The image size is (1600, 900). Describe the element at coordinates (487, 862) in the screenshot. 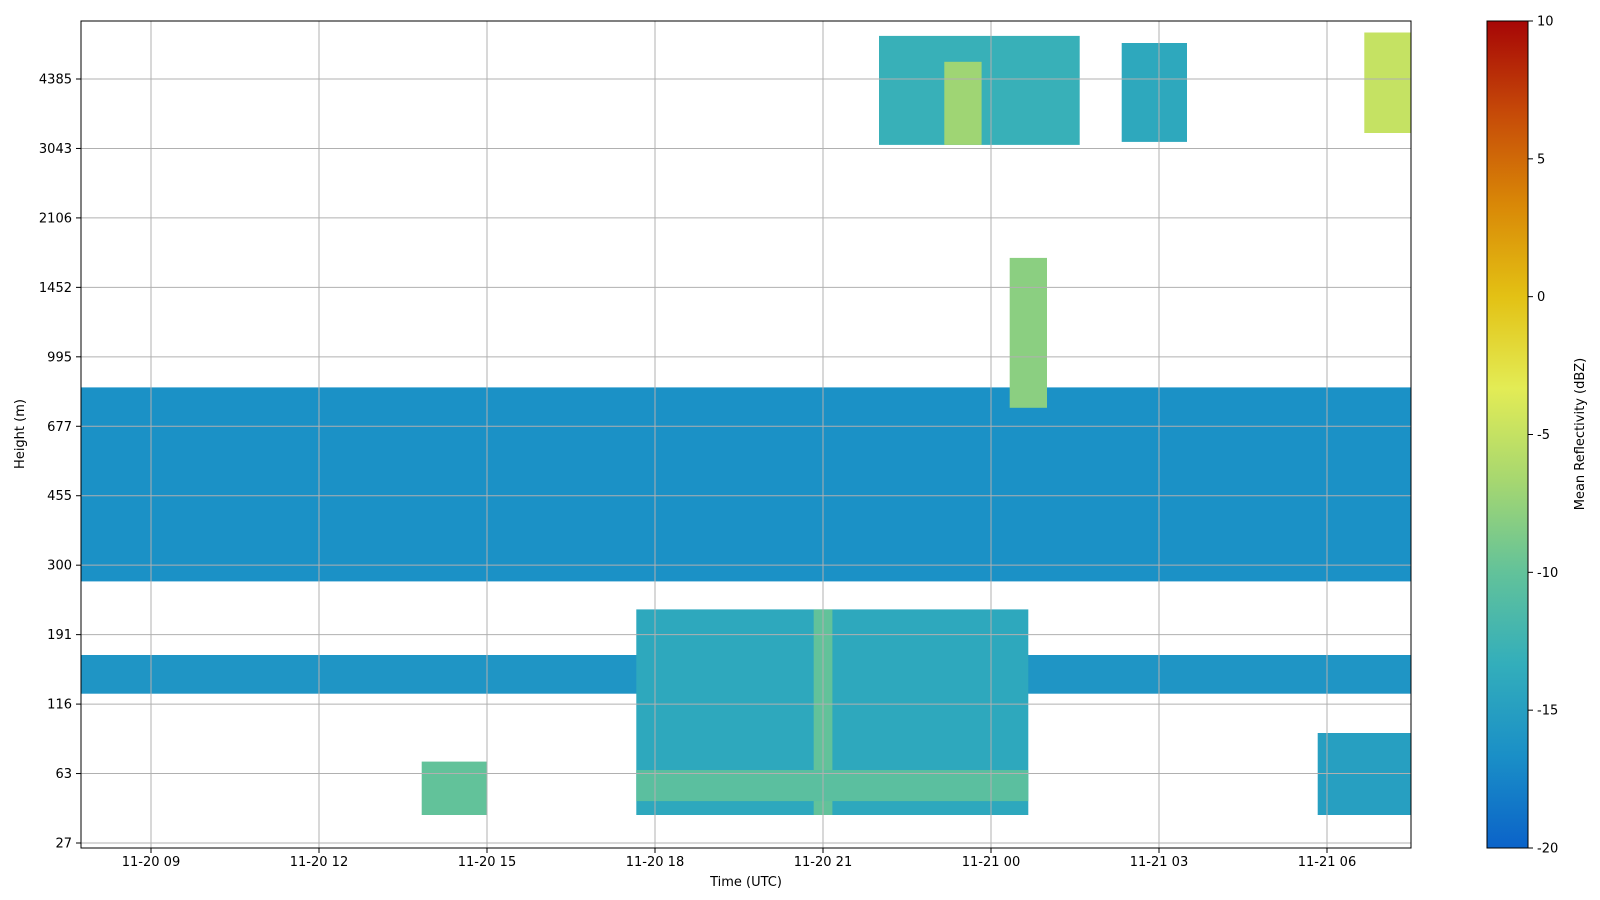

I see `x-tick-label-2: 11-20 15` at that location.